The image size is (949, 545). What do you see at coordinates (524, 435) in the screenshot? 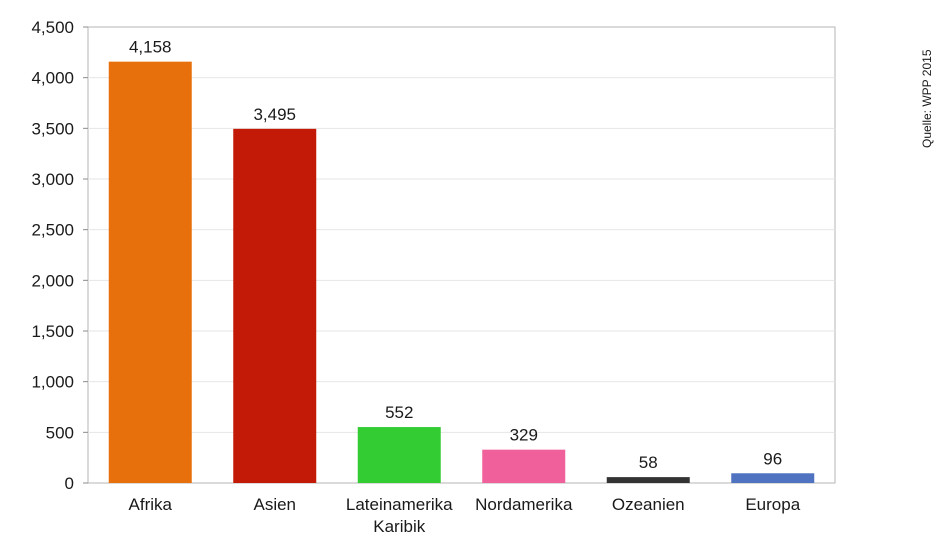
I see `data-label: 329` at bounding box center [524, 435].